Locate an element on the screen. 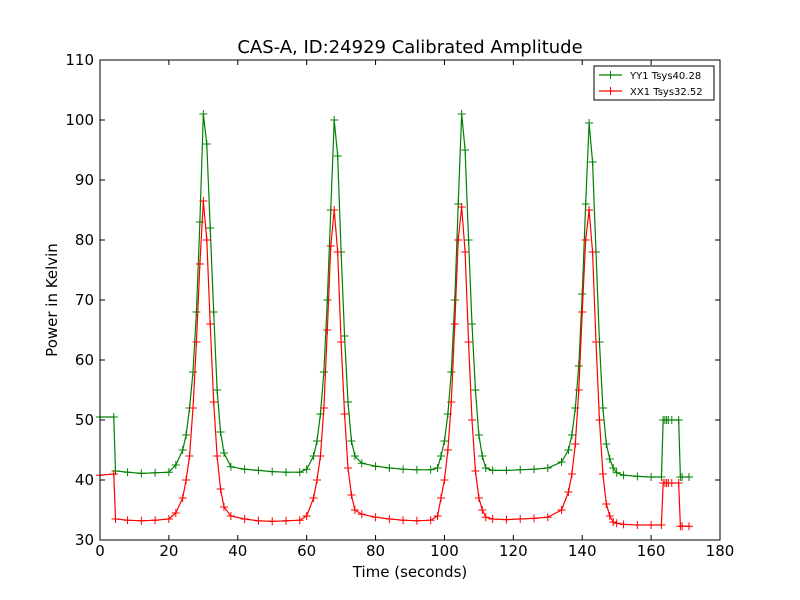 This screenshot has height=600, width=800. legend-item: YY1 Tsys40.28 is located at coordinates (650, 76).